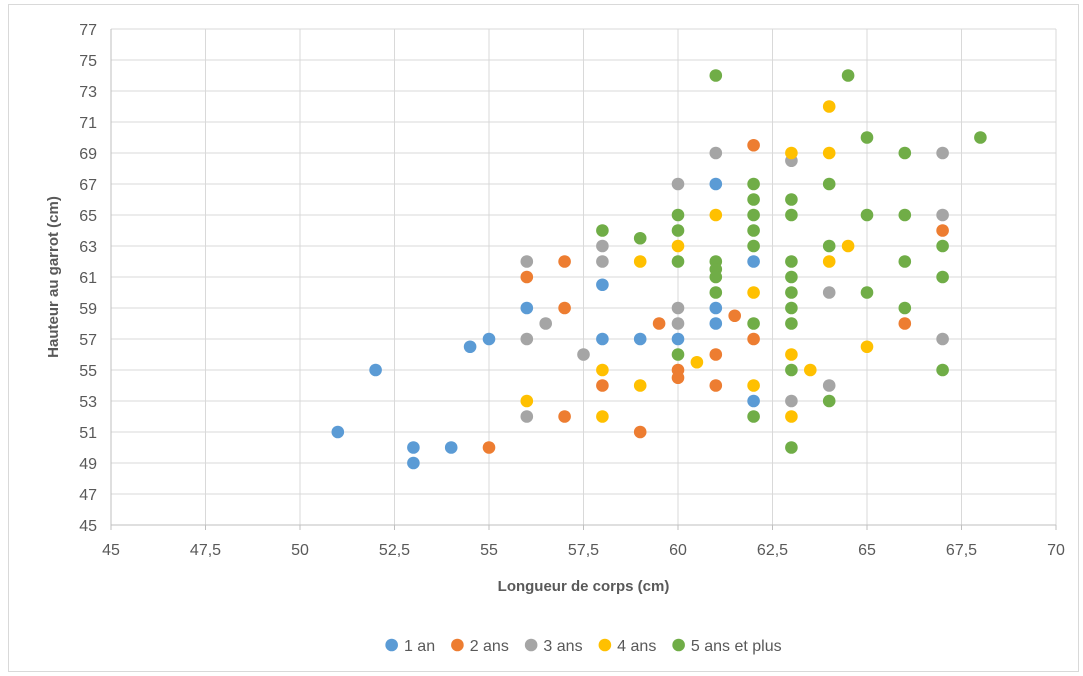 The width and height of the screenshot is (1083, 676). Describe the element at coordinates (88, 464) in the screenshot. I see `y-tick-label: 49` at that location.